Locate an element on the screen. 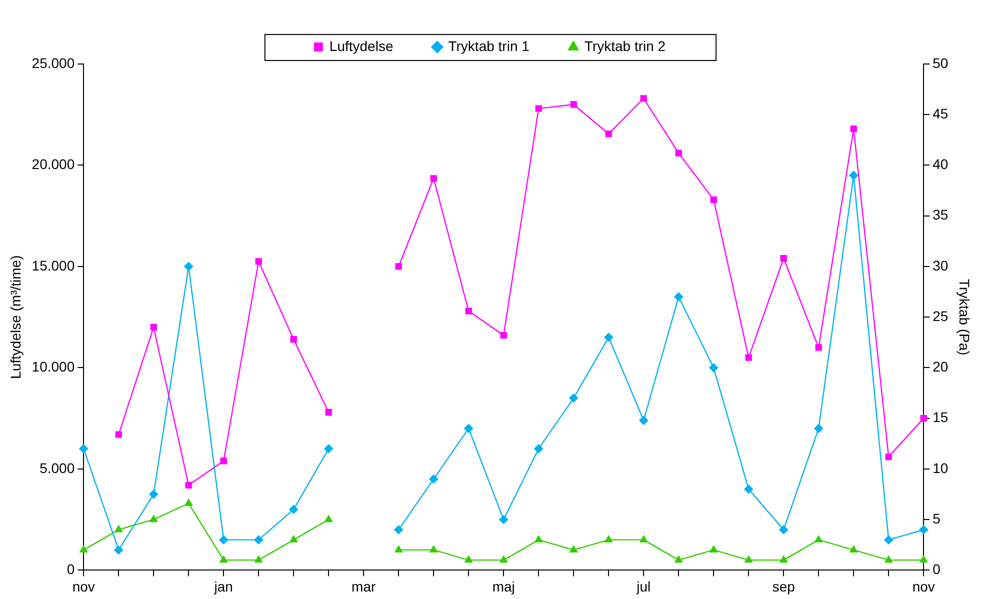 This screenshot has height=599, width=984. y2-tick-label: 30 is located at coordinates (940, 265).